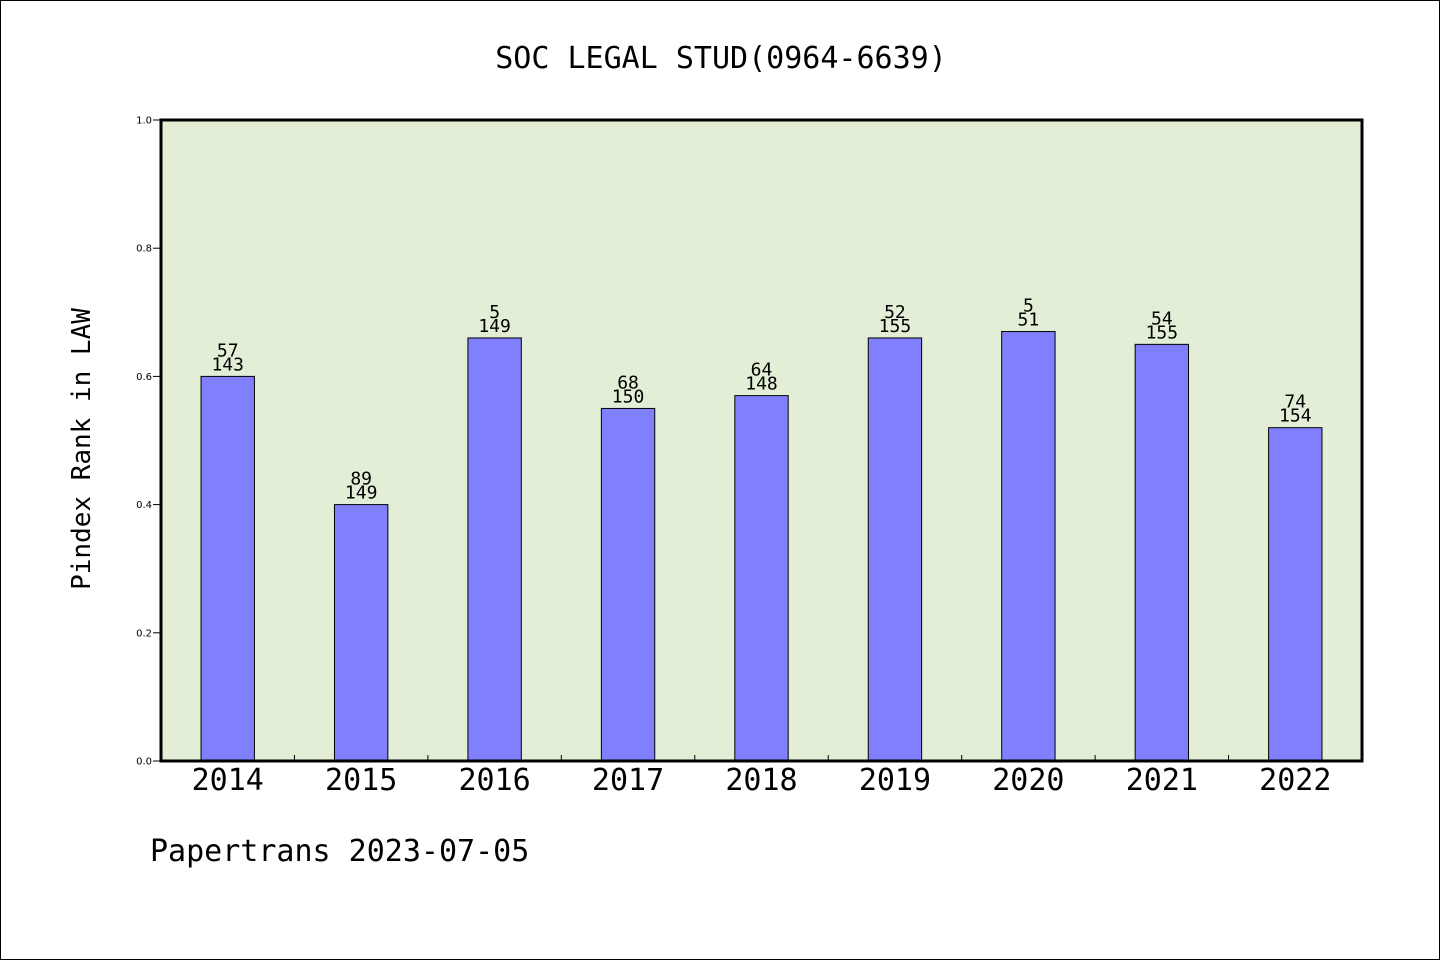  I want to click on bar-label-bottom: 148, so click(761, 384).